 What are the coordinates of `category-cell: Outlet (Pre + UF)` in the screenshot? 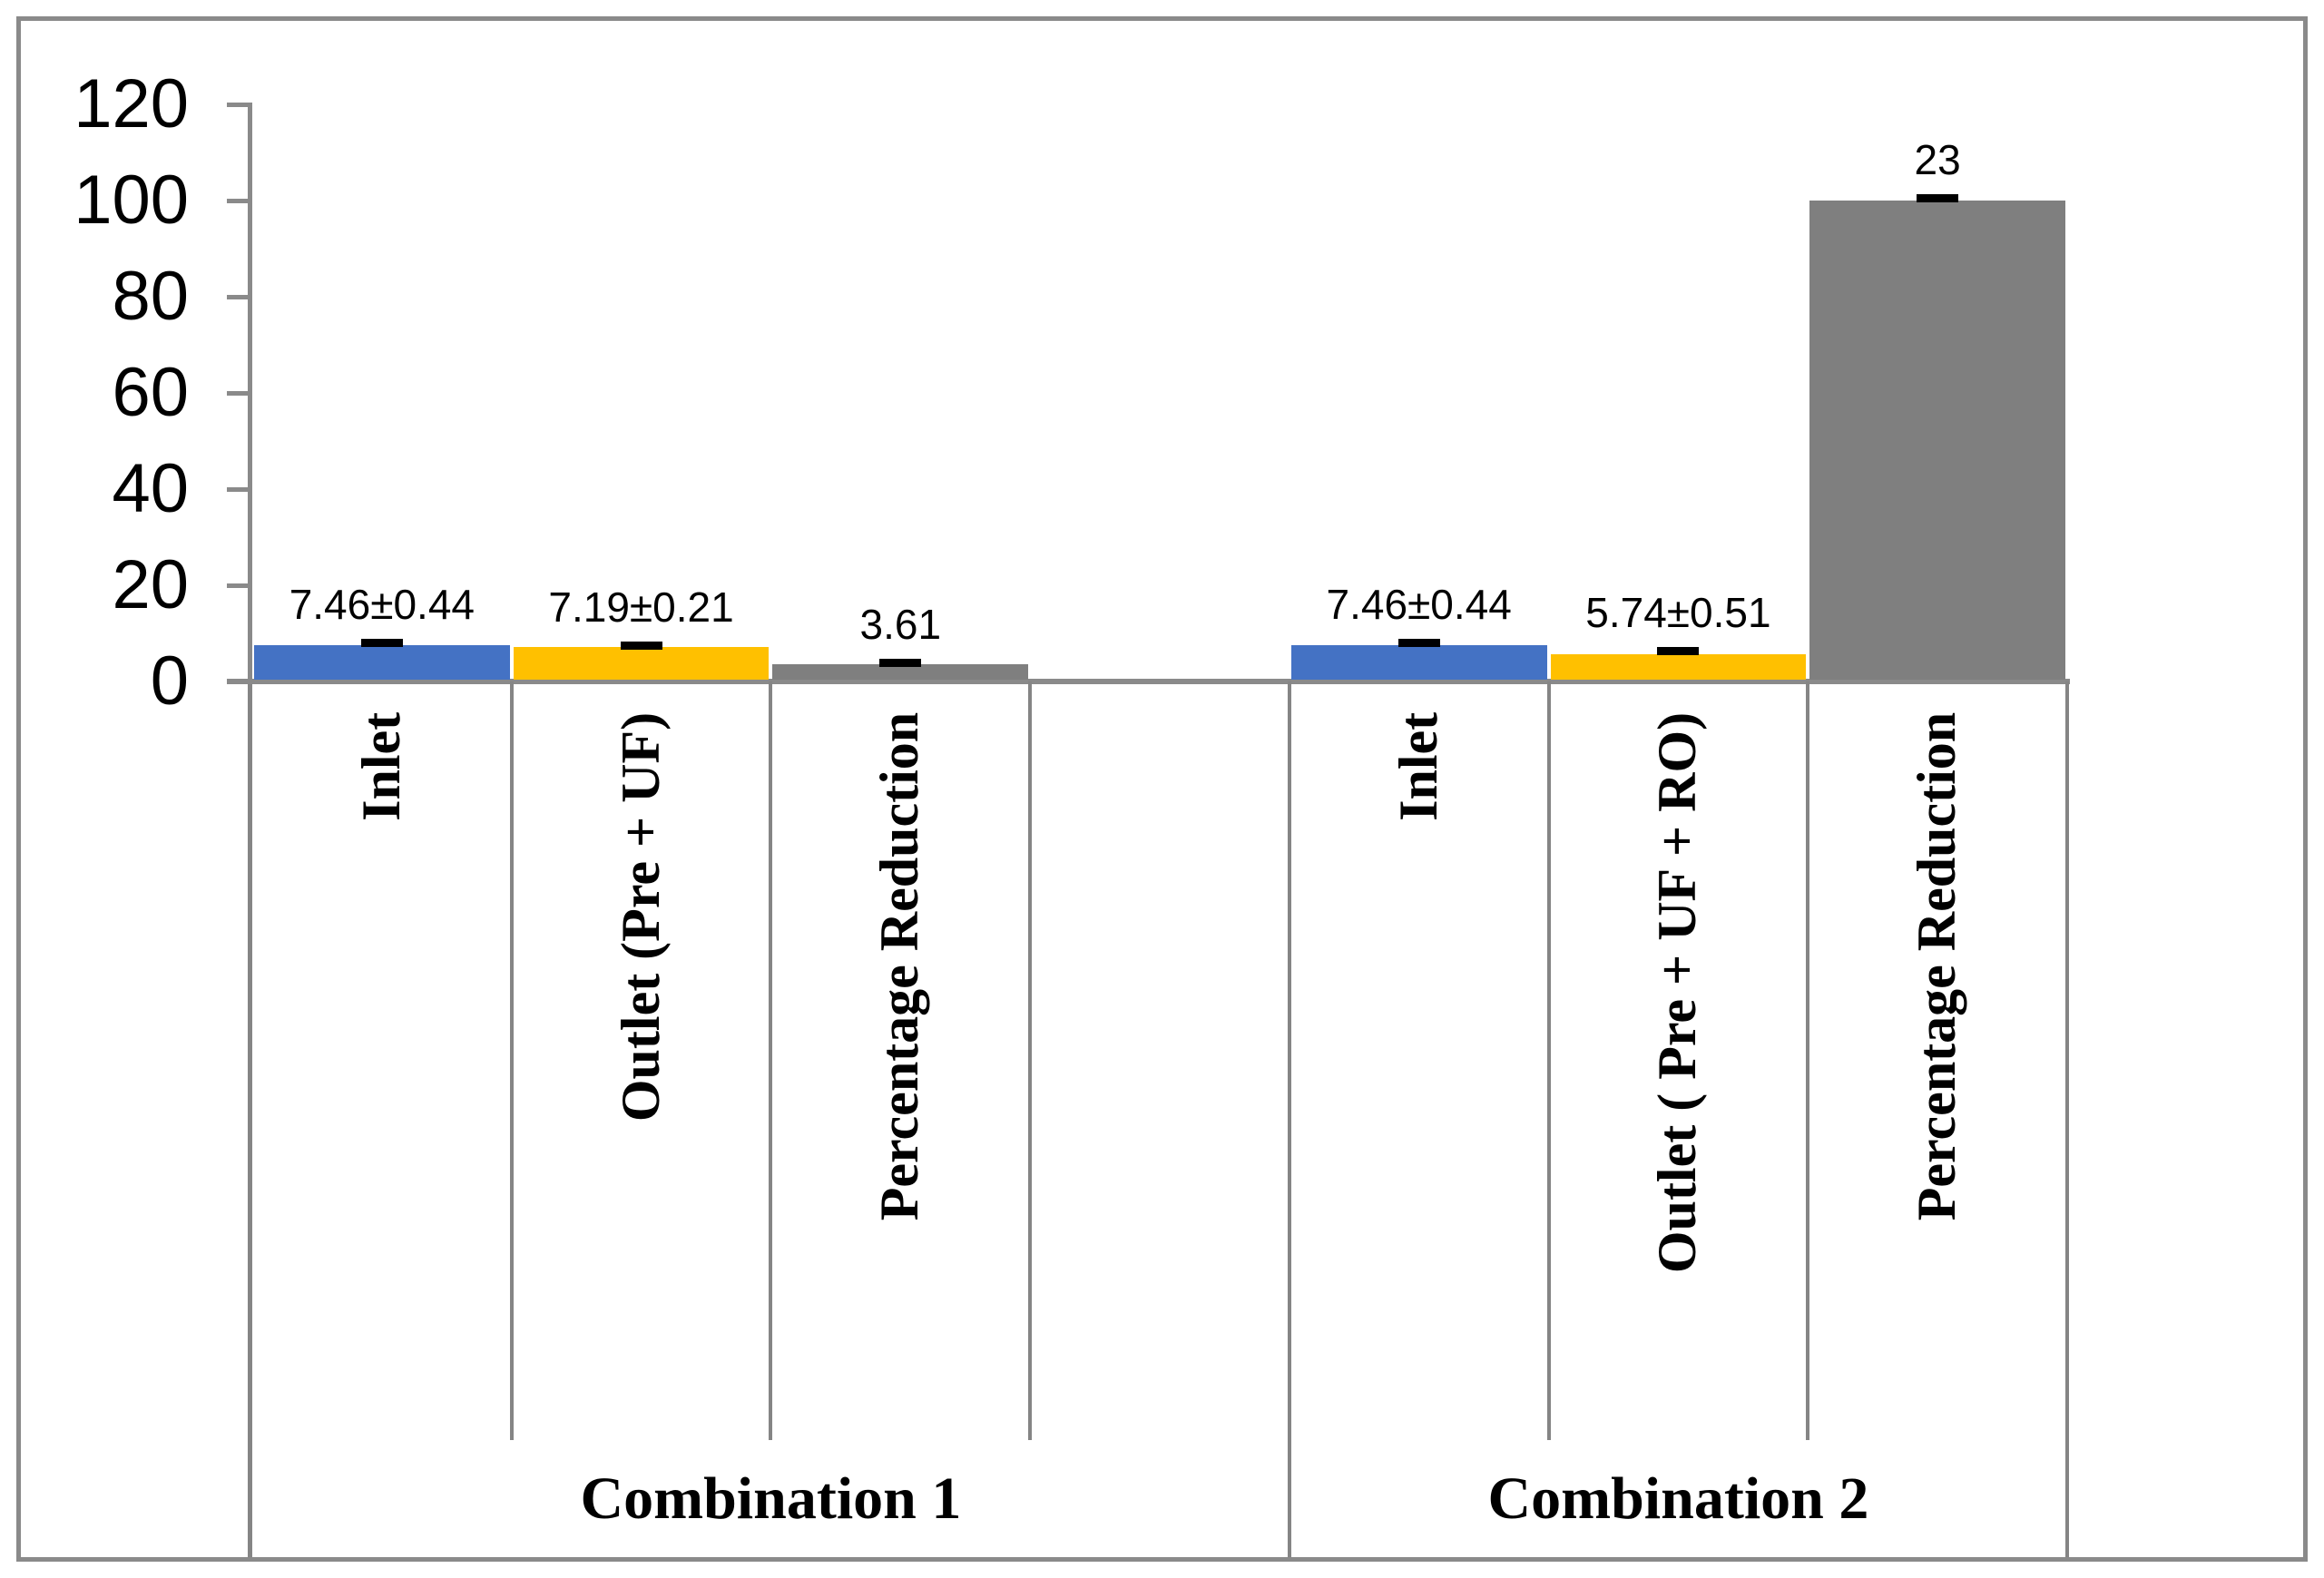 It's located at (641, 1062).